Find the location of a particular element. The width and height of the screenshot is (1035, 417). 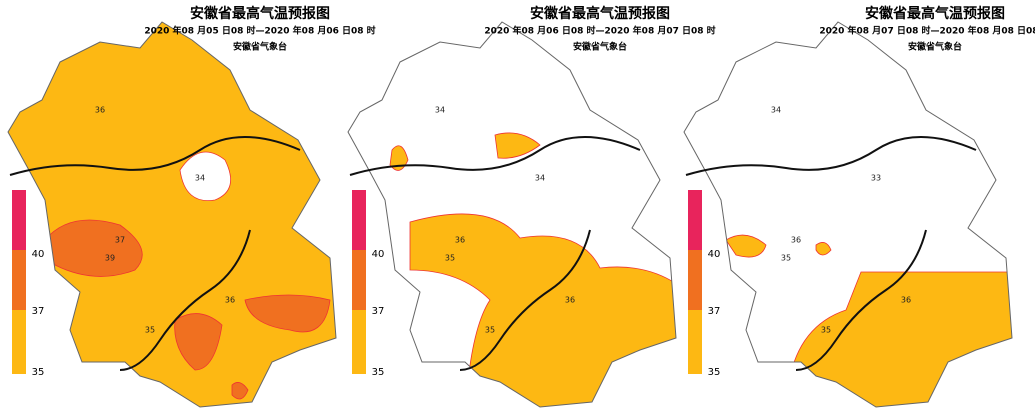

map-subtitle: 2020 年08 月05 日08 时—2020 年08 月06 日08 时 is located at coordinates (259, 31).